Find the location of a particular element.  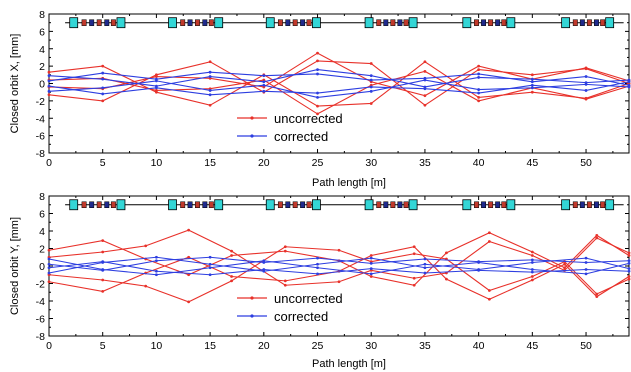

x-tick-label: 40 is located at coordinates (479, 346).